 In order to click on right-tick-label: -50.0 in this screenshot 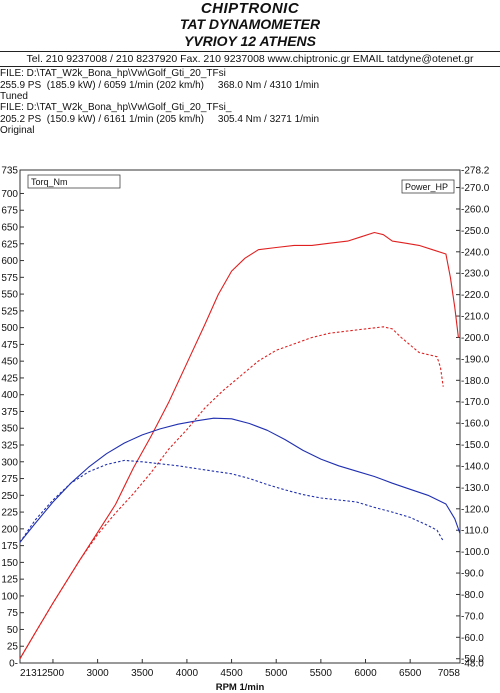, I will do `click(472, 659)`.